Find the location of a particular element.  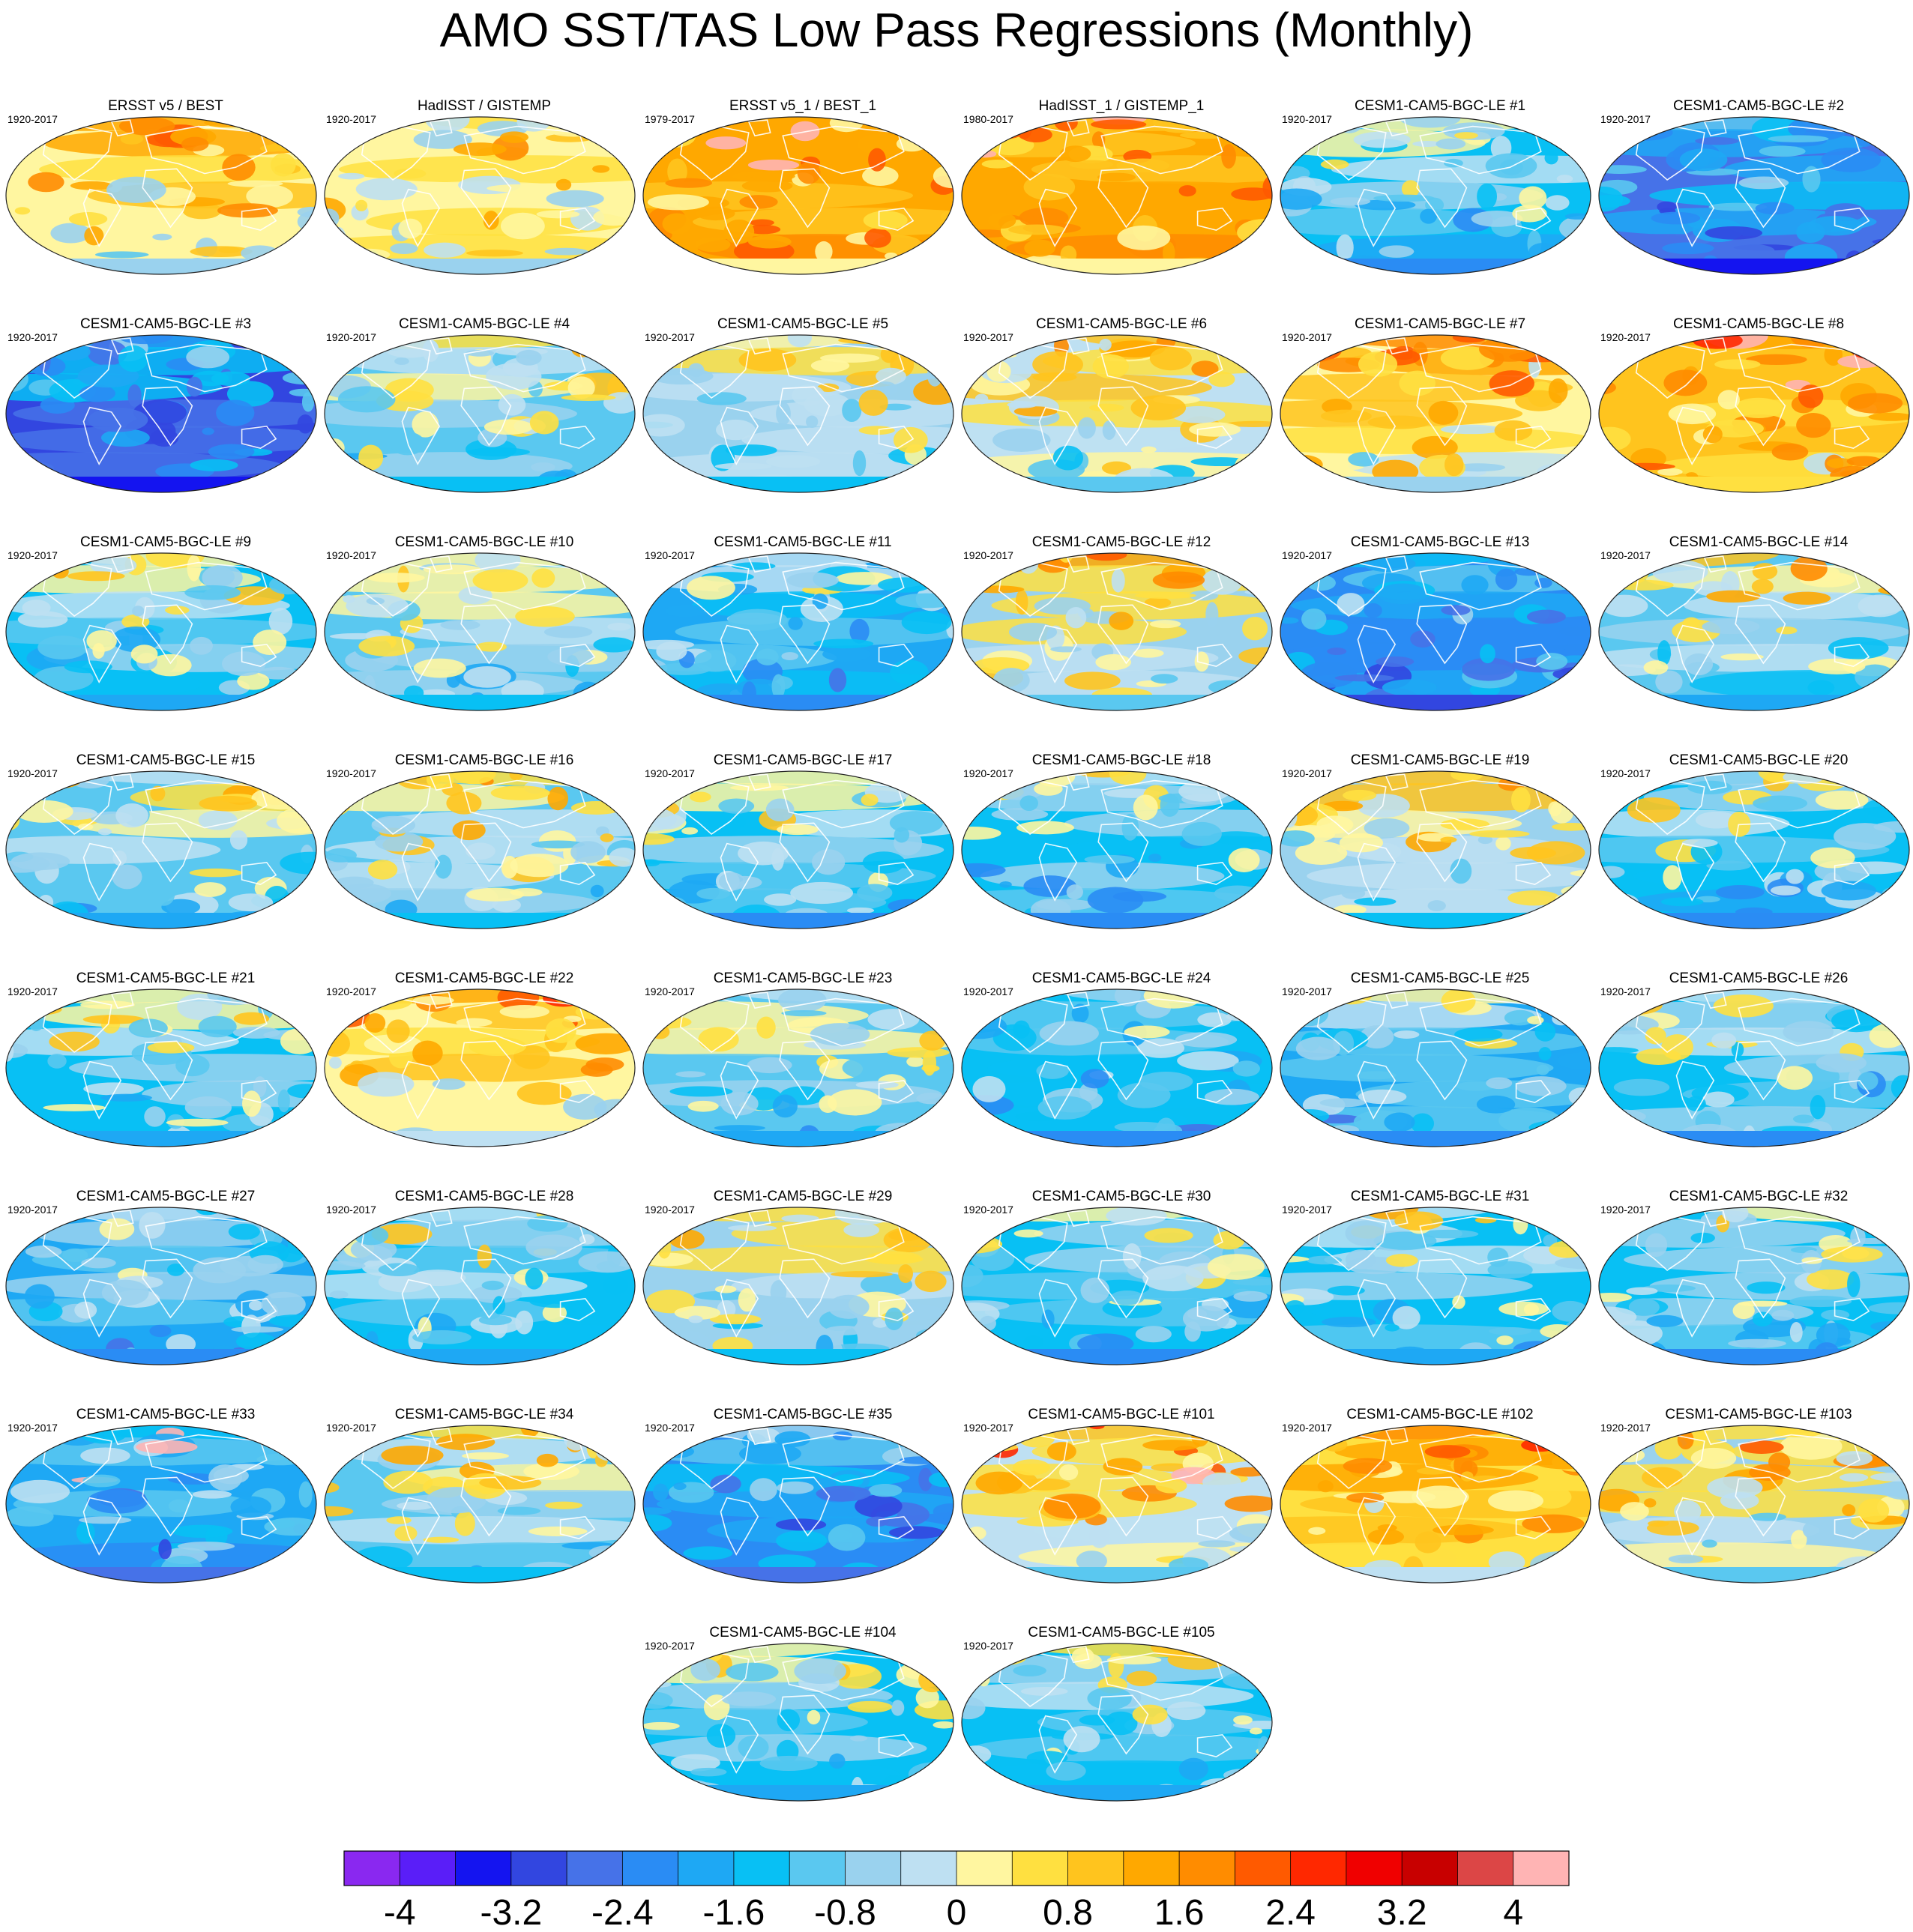

panel-title: CESM1-CAM5-BGC-LE #31 is located at coordinates (1441, 1196).